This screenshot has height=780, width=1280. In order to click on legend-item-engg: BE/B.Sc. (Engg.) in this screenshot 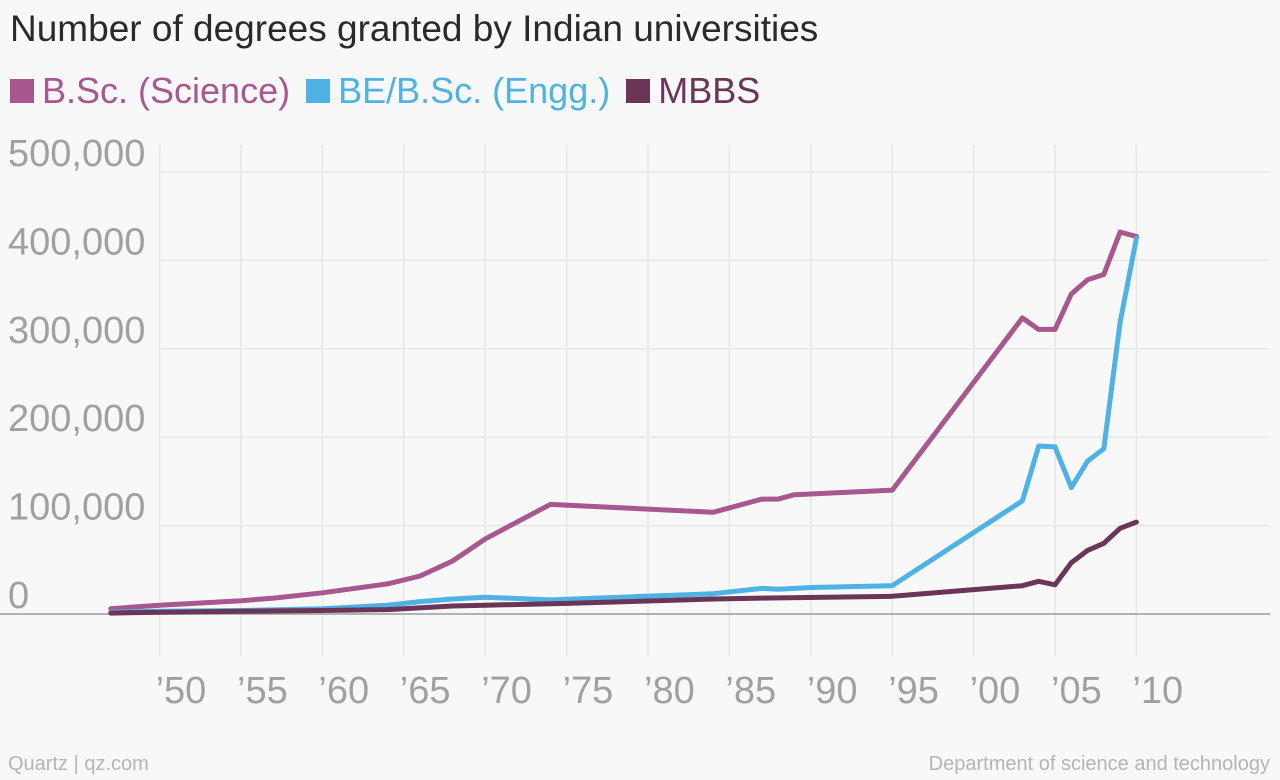, I will do `click(458, 91)`.